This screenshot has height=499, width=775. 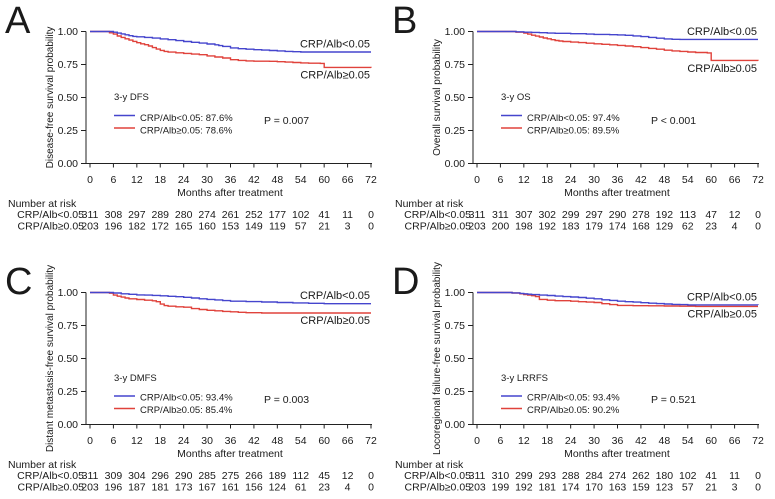 What do you see at coordinates (18, 21) in the screenshot?
I see `panel-letter-a: A` at bounding box center [18, 21].